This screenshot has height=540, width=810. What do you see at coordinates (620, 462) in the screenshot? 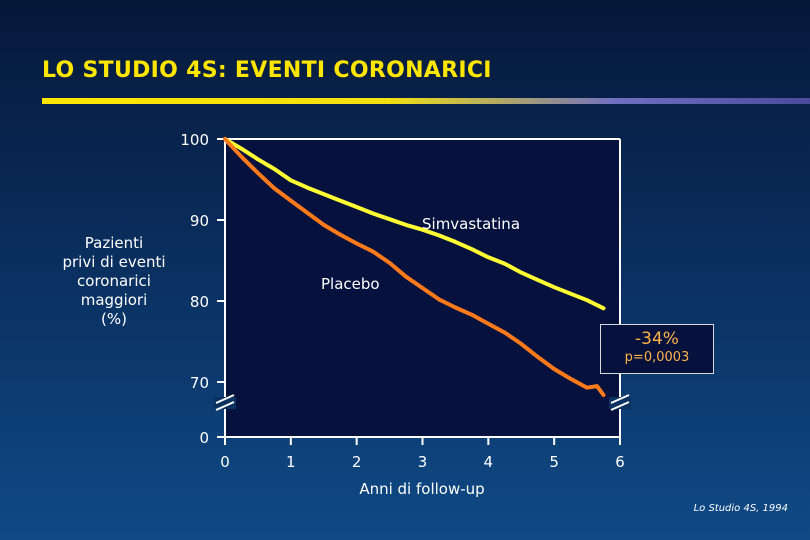
I see `x-tick-label: 6` at bounding box center [620, 462].